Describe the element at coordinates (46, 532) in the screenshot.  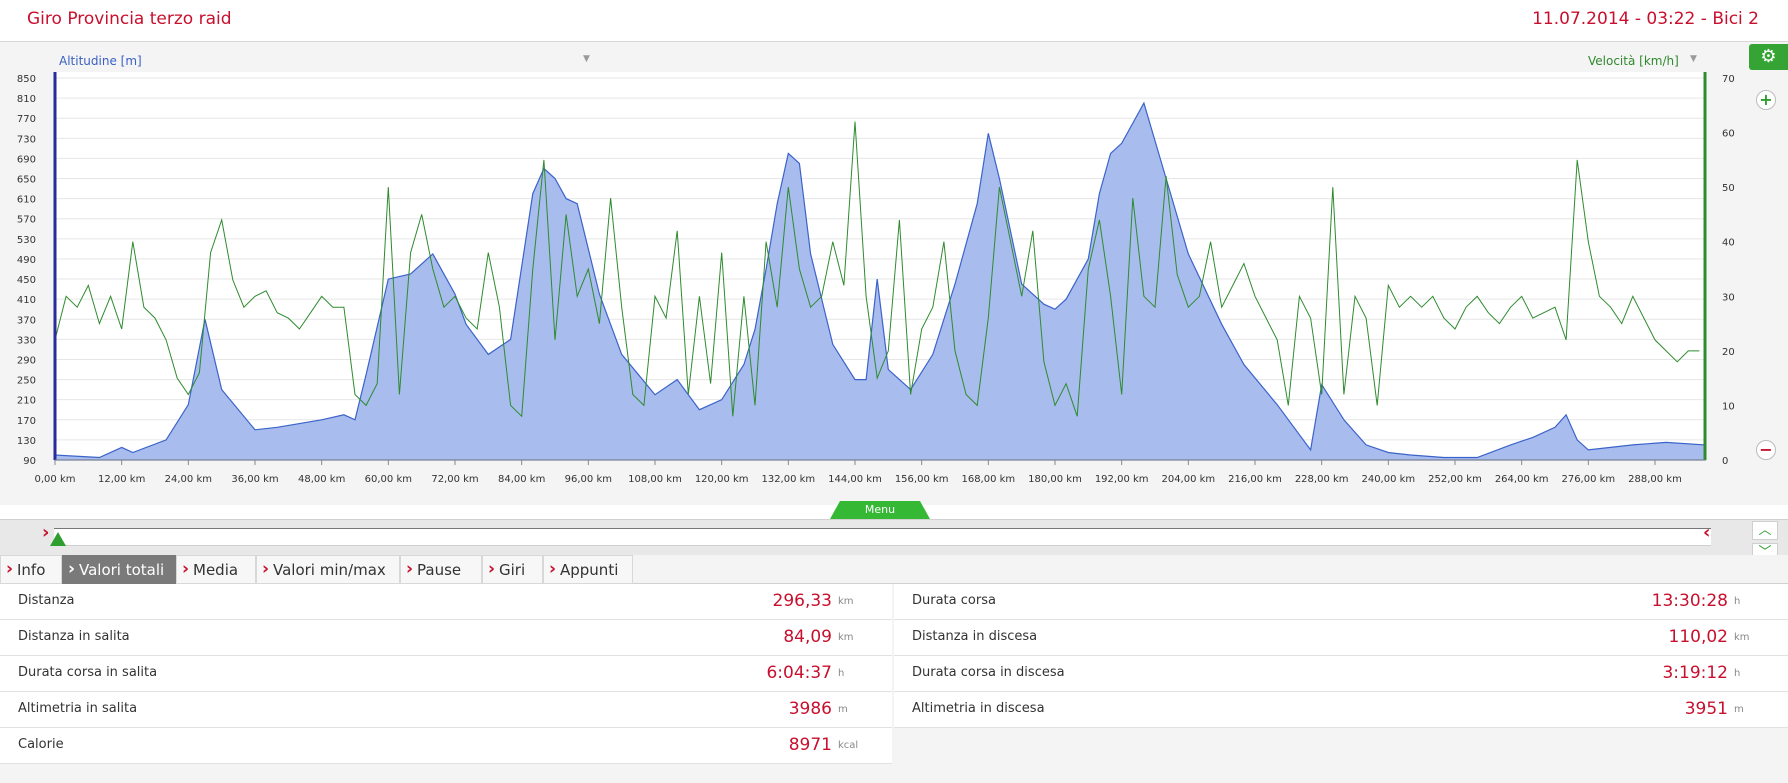
I see `range-start-handle-icon: ›` at that location.